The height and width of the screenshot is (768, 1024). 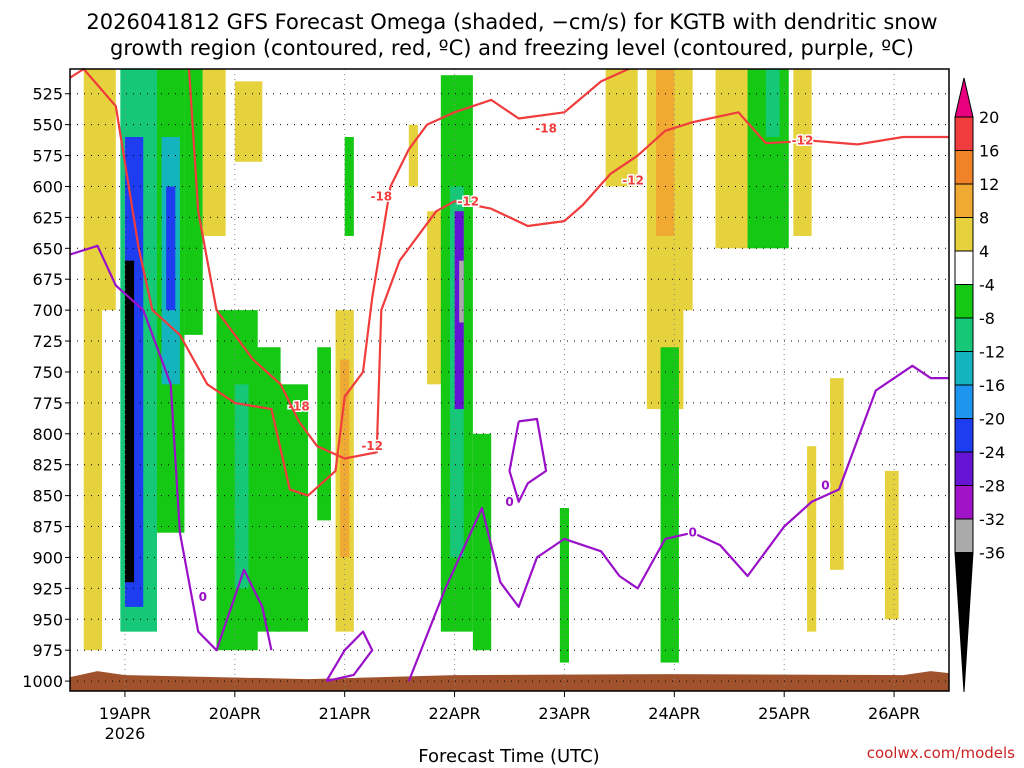 What do you see at coordinates (47, 496) in the screenshot?
I see `y-tick-label-850: 850` at bounding box center [47, 496].